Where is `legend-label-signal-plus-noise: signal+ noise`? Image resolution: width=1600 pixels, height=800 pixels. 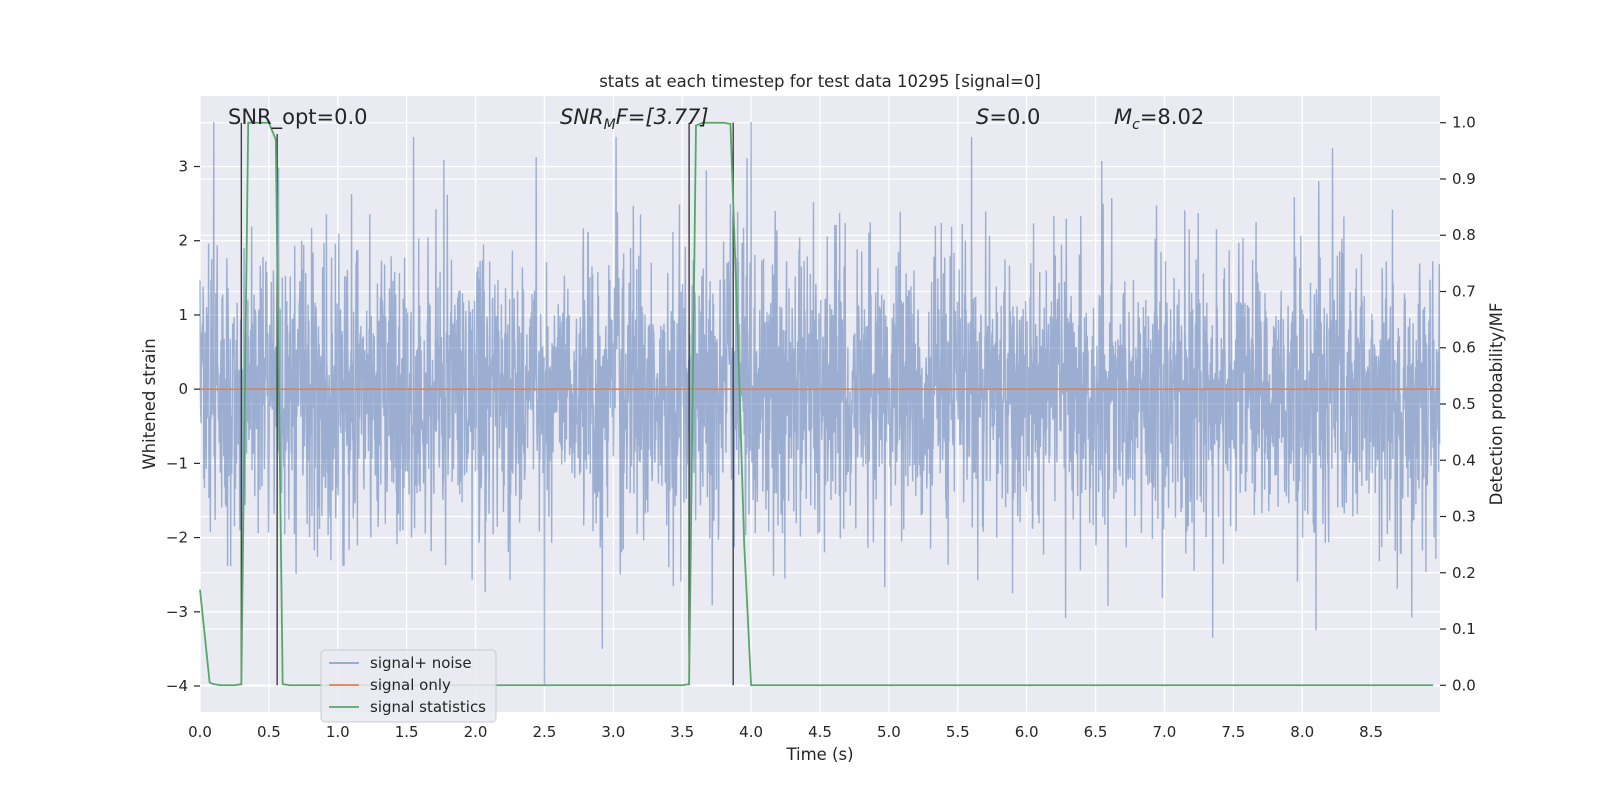
legend-label-signal-plus-noise: signal+ noise is located at coordinates (421, 663).